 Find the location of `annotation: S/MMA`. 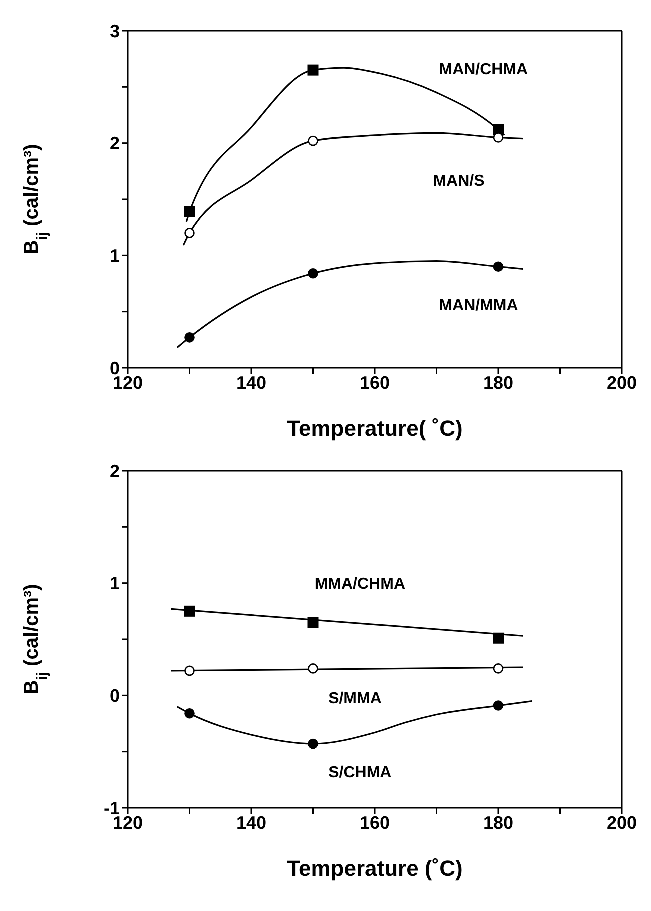

annotation: S/MMA is located at coordinates (355, 699).